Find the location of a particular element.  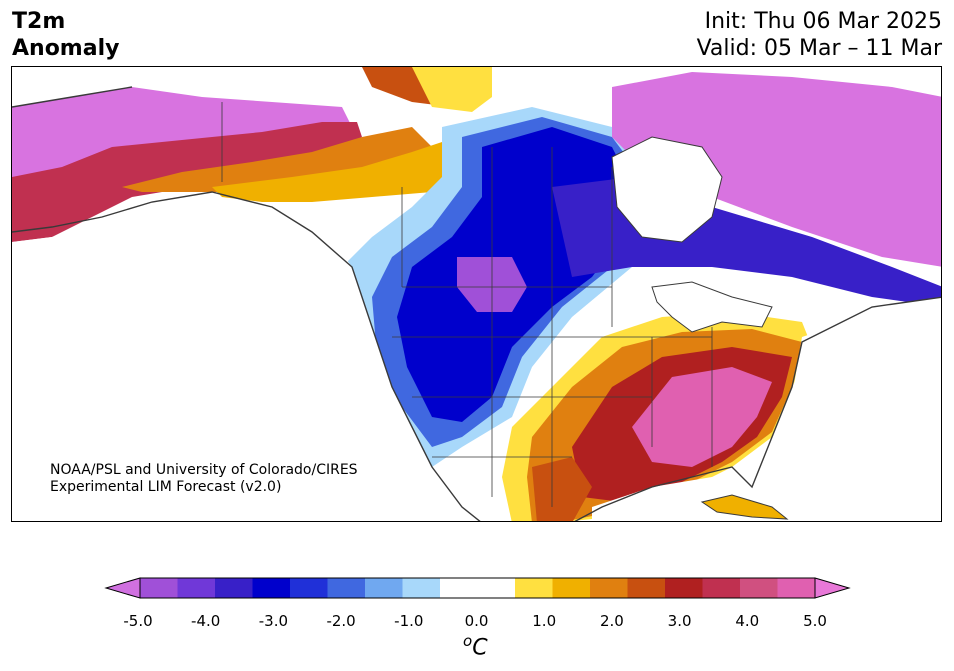

valid-range: Valid: 05 Mar – 11 Mar is located at coordinates (819, 48).